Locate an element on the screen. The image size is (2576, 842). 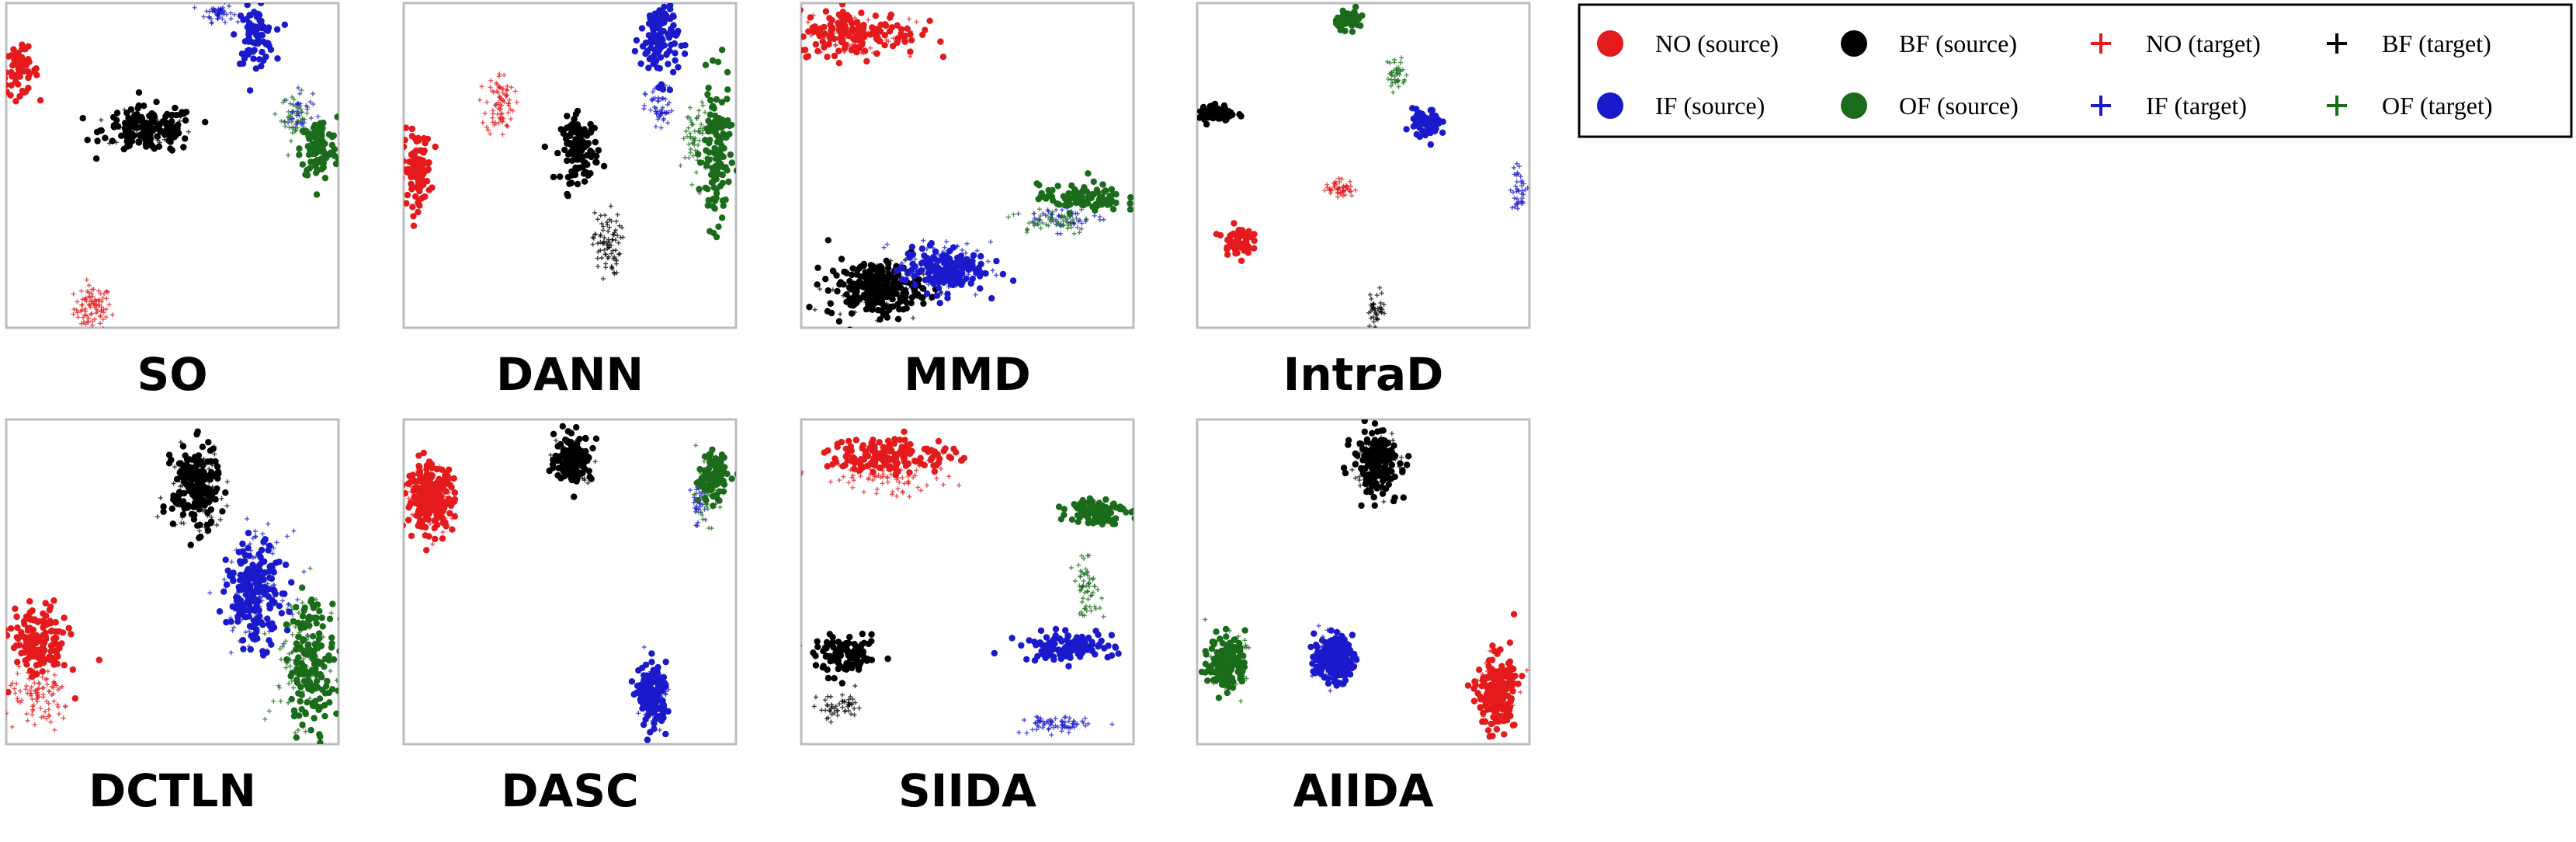
cluster-bf-source is located at coordinates (1221, 114).